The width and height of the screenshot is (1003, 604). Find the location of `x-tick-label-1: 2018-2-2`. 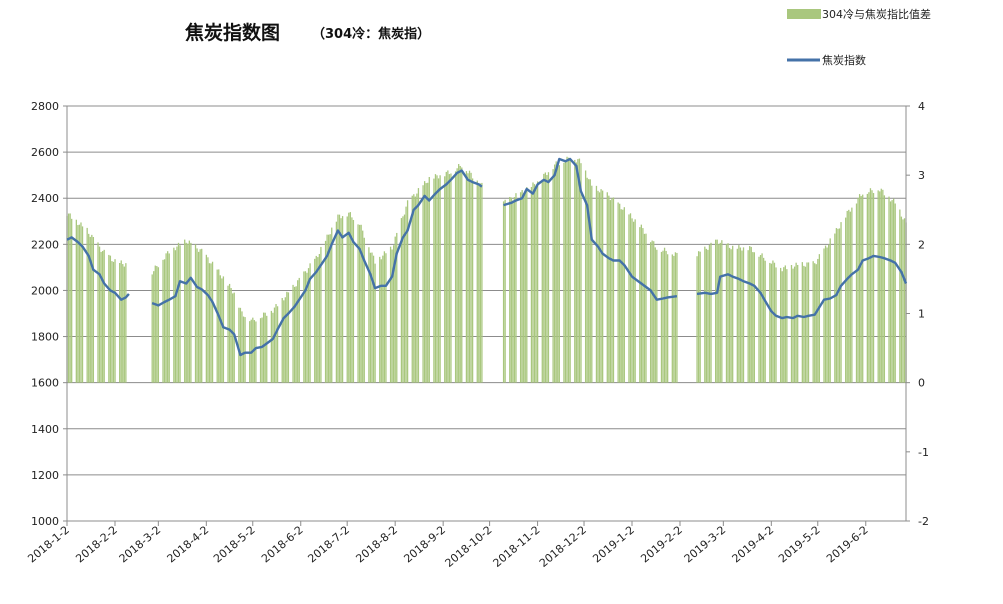

x-tick-label-1: 2018-2-2 is located at coordinates (96, 544).